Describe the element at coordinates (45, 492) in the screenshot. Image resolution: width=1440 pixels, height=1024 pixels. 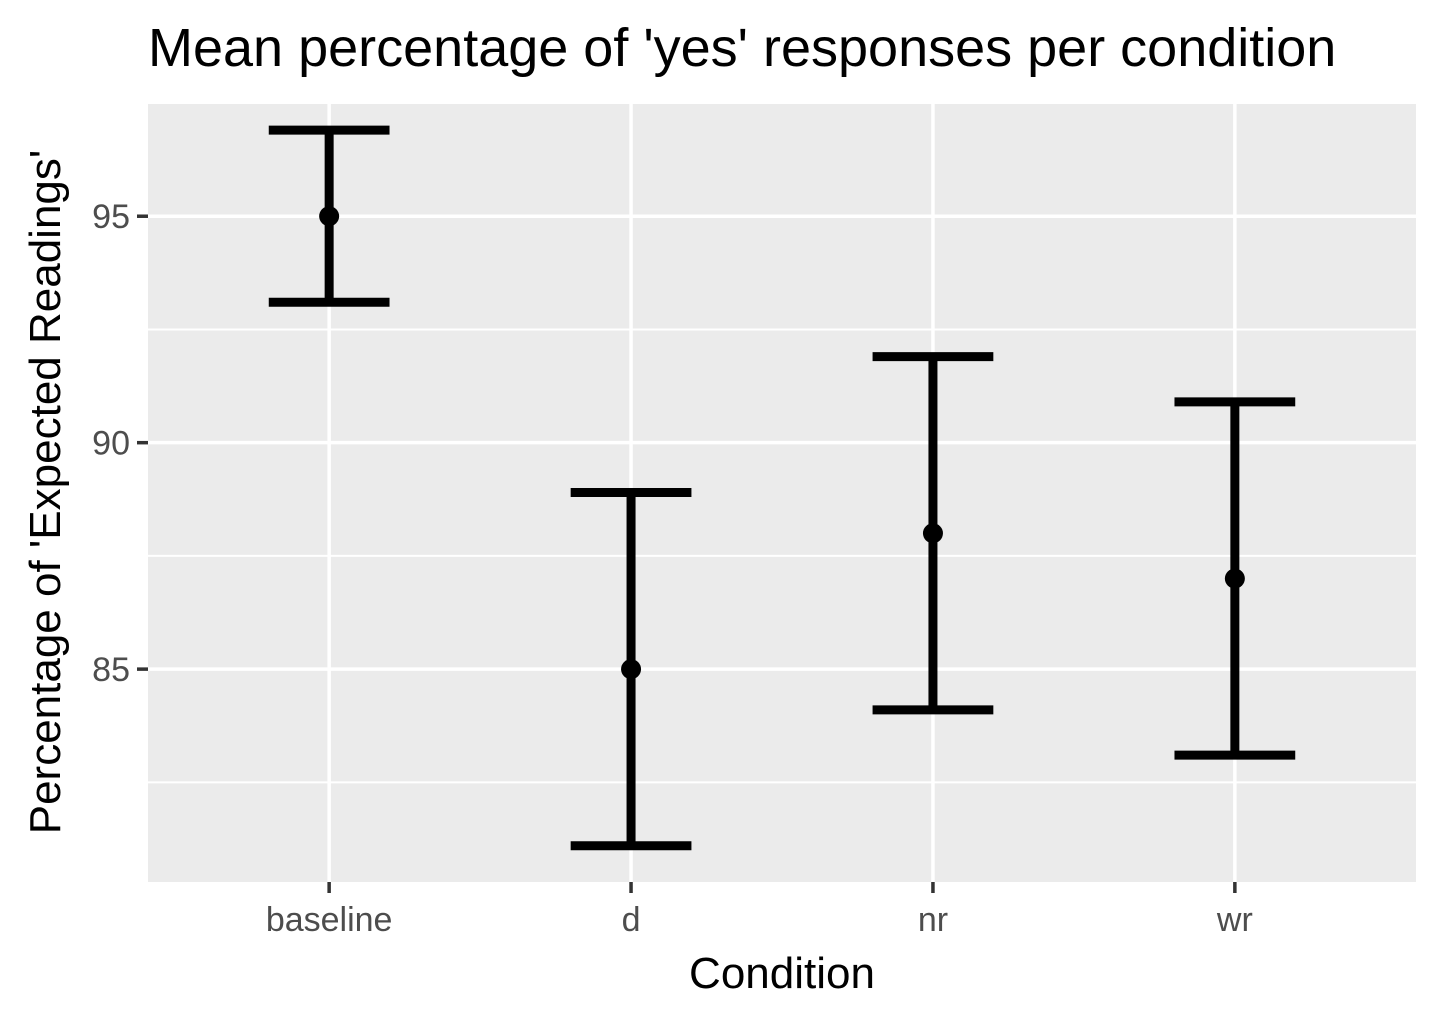
I see `y-axis-title: Percentage of 'Expected Readings'` at that location.